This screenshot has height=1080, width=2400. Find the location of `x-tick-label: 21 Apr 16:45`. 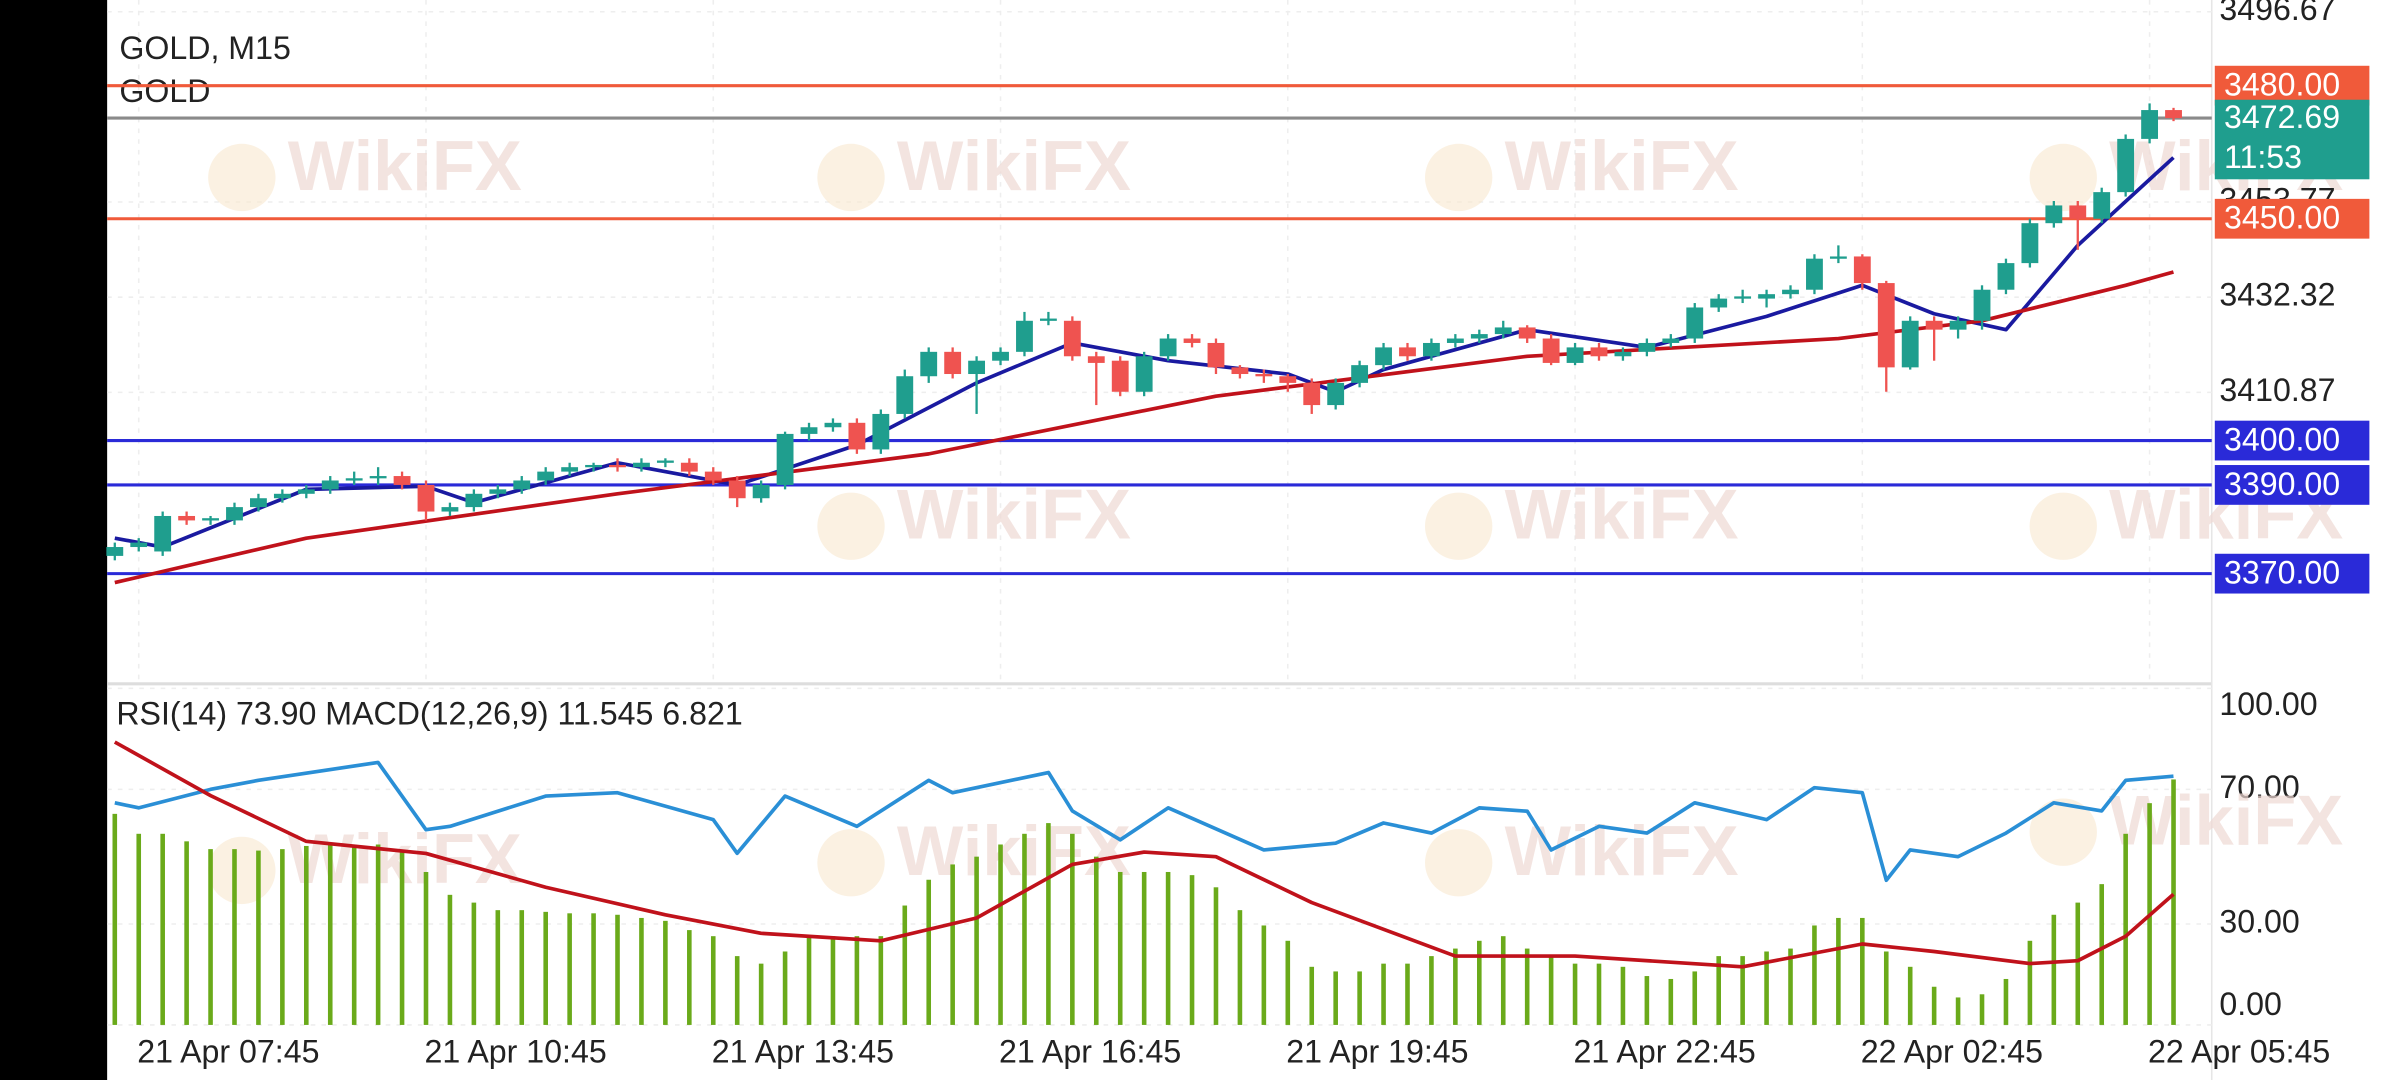

x-tick-label: 21 Apr 16:45 is located at coordinates (1090, 1051).